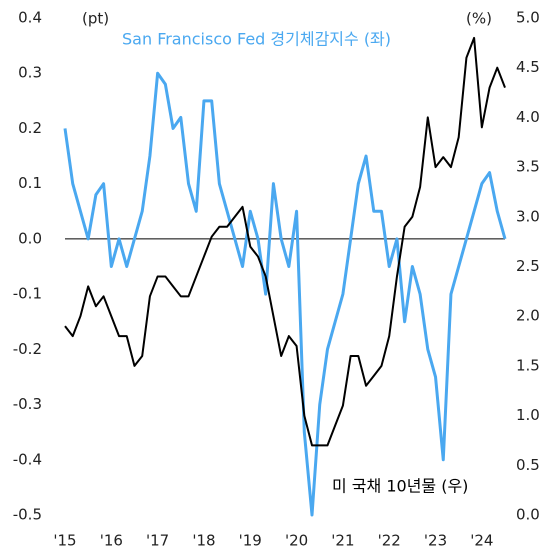  What do you see at coordinates (528, 67) in the screenshot?
I see `y2-tick-label: 4.5` at bounding box center [528, 67].